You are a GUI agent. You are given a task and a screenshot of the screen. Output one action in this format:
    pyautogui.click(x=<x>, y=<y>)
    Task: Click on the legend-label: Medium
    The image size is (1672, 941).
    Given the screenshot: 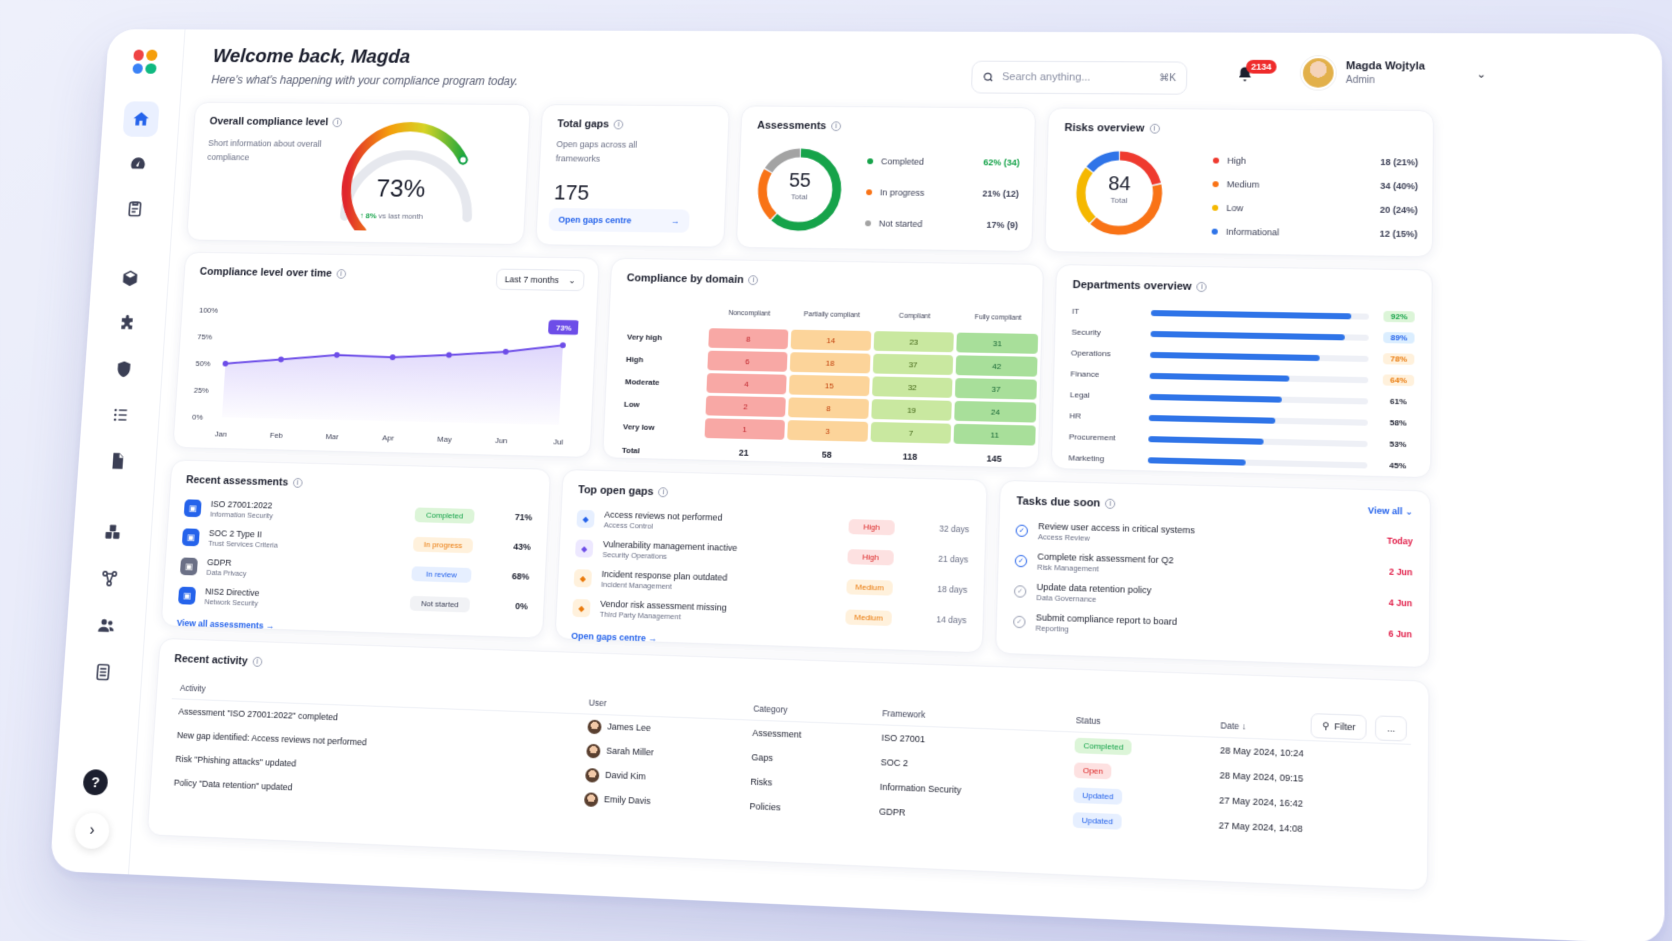 What is the action you would take?
    pyautogui.click(x=1243, y=184)
    